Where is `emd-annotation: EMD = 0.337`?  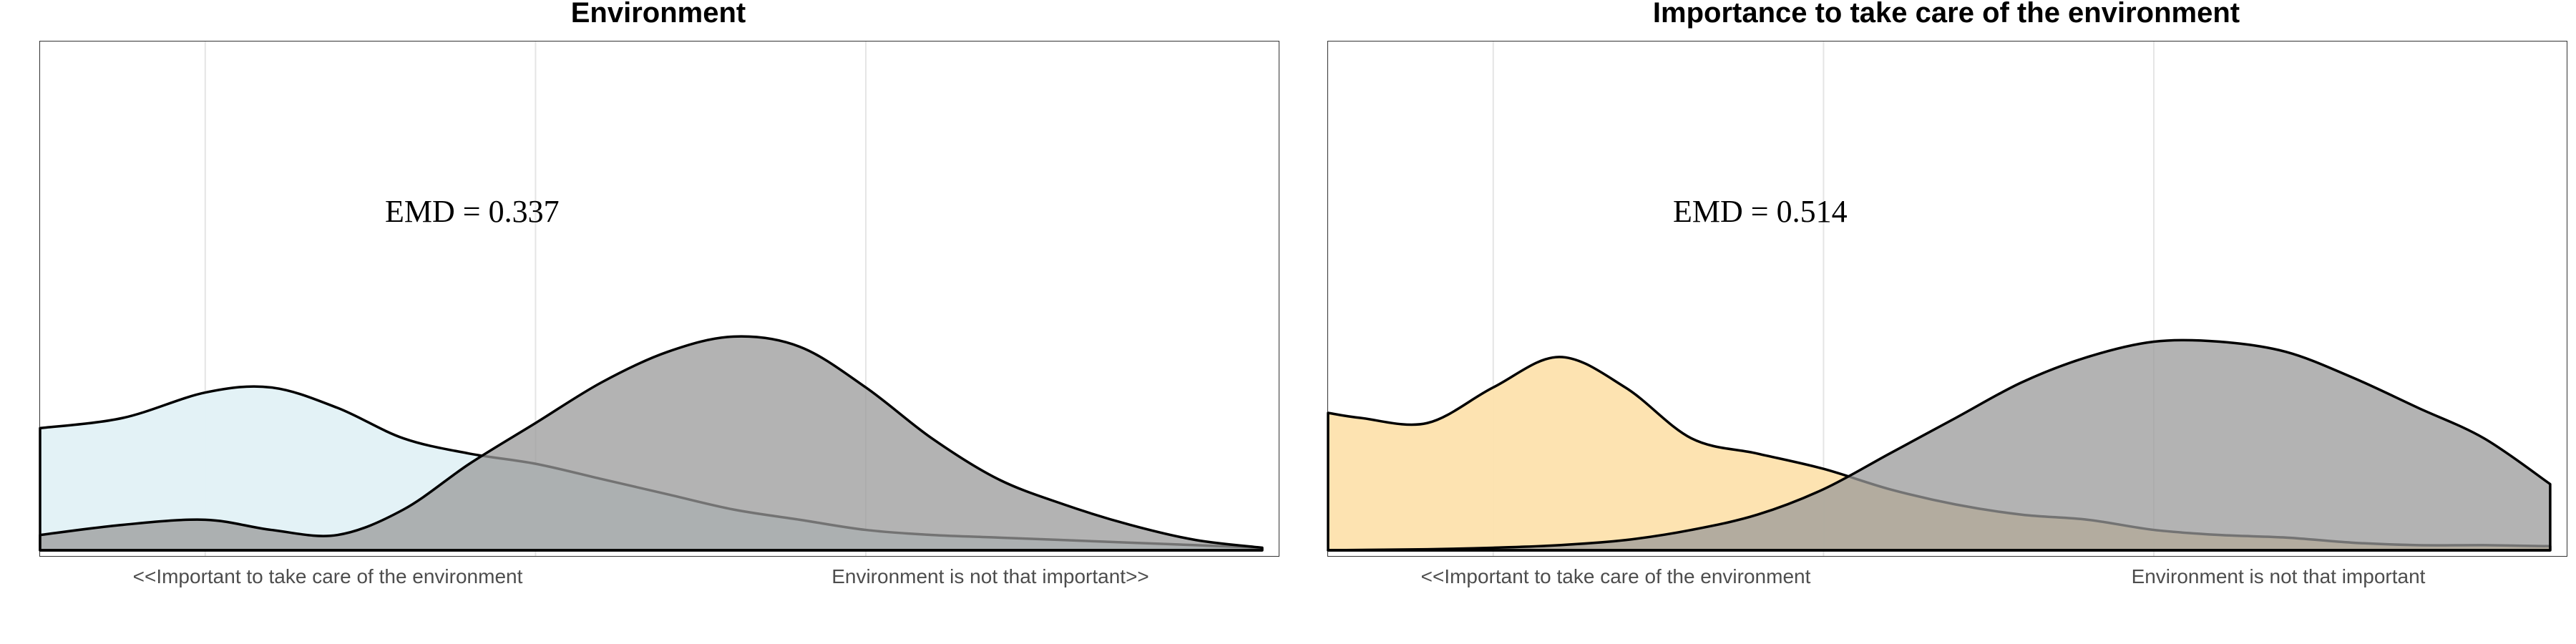 emd-annotation: EMD = 0.337 is located at coordinates (472, 211).